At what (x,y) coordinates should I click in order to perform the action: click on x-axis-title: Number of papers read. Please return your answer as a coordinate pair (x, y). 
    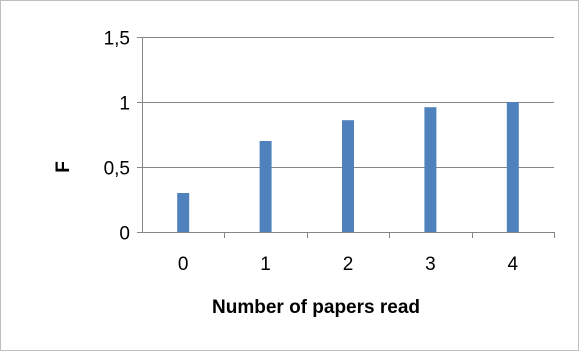
    Looking at the image, I should click on (316, 307).